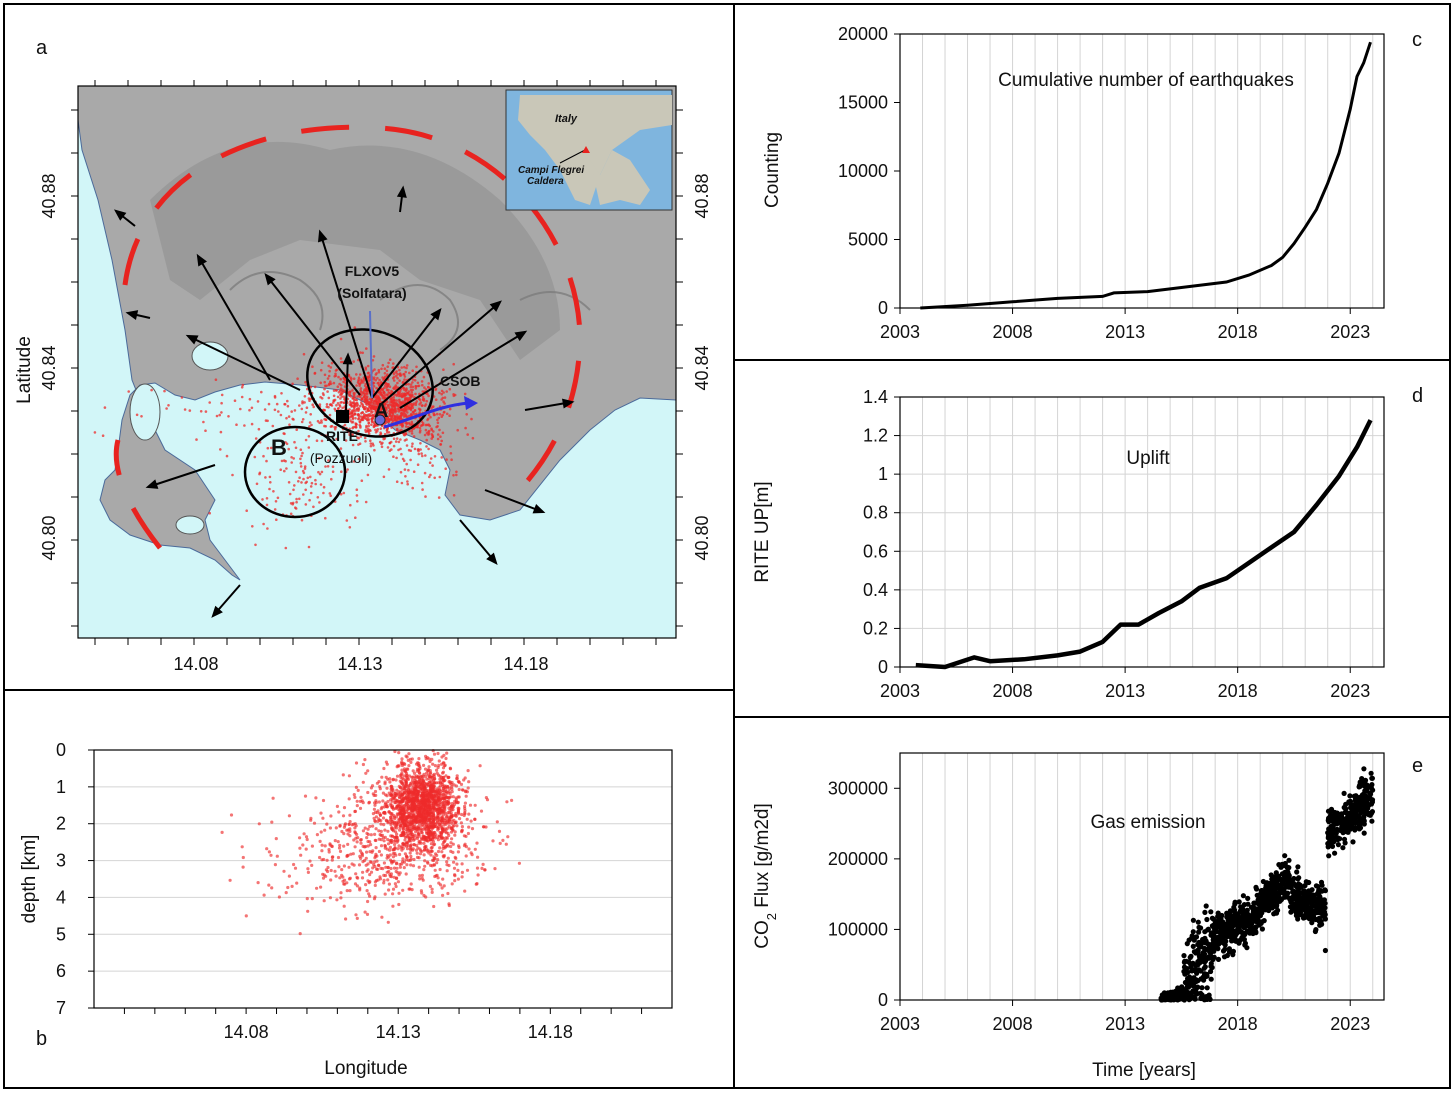 The height and width of the screenshot is (1099, 1456). What do you see at coordinates (61, 750) in the screenshot?
I see `y-ticklabel: 0` at bounding box center [61, 750].